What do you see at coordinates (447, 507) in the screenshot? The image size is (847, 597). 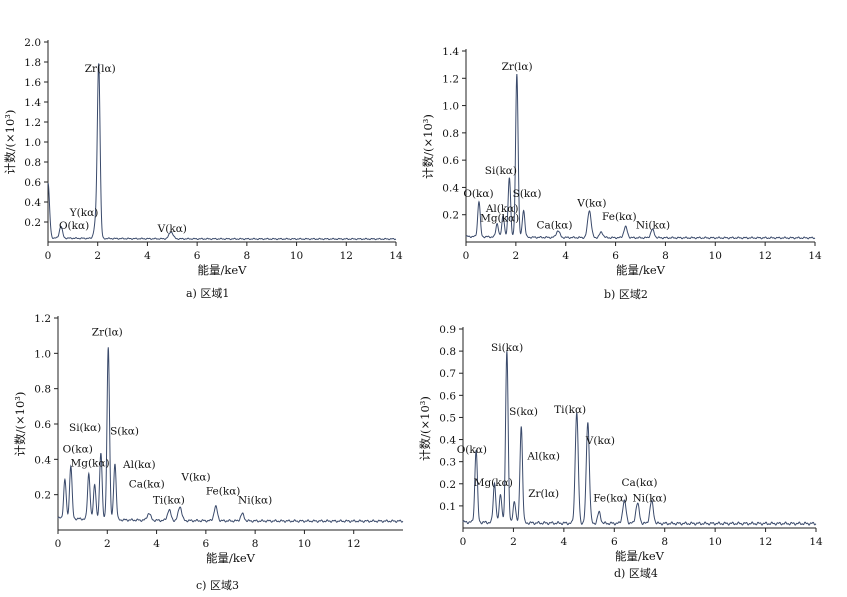 I see `y-tick-label: 0.1` at bounding box center [447, 507].